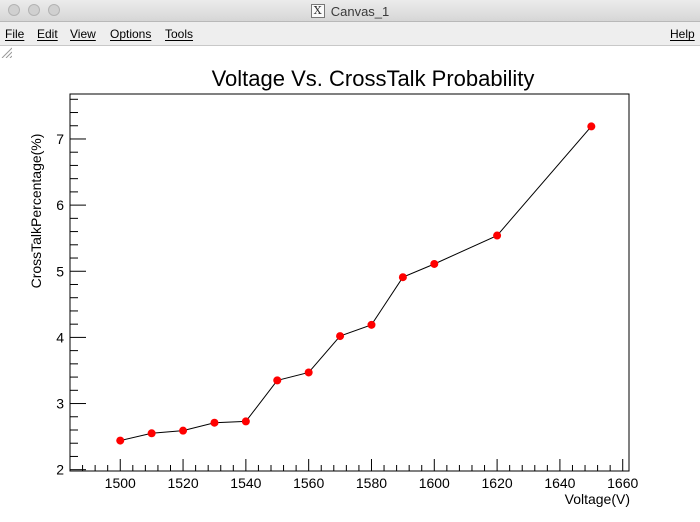 This screenshot has height=522, width=700. Describe the element at coordinates (15, 34) in the screenshot. I see `menu-file: File` at that location.